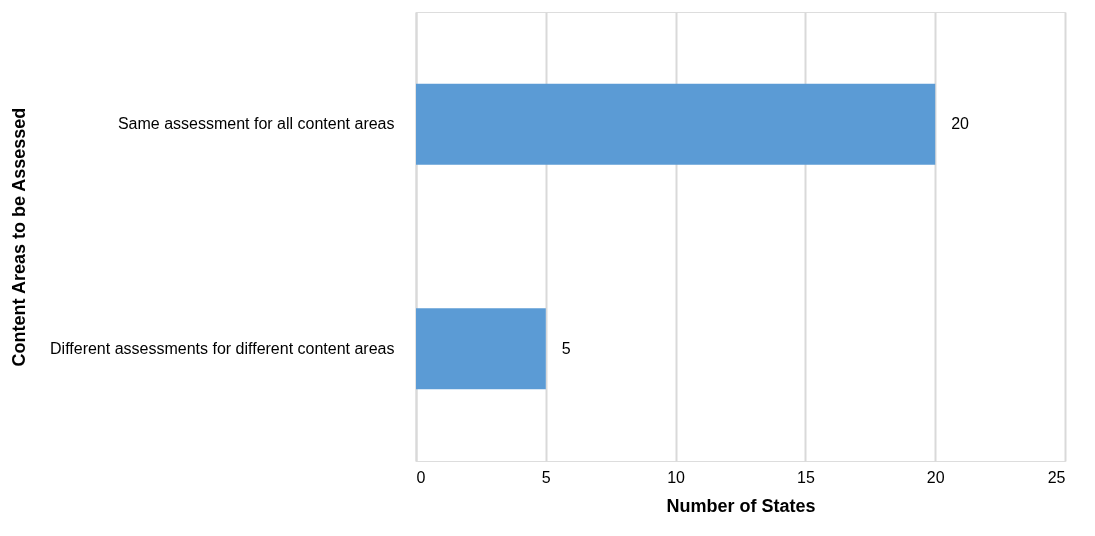  What do you see at coordinates (18, 237) in the screenshot?
I see `y-axis-title: Content Areas to be Assessed` at bounding box center [18, 237].